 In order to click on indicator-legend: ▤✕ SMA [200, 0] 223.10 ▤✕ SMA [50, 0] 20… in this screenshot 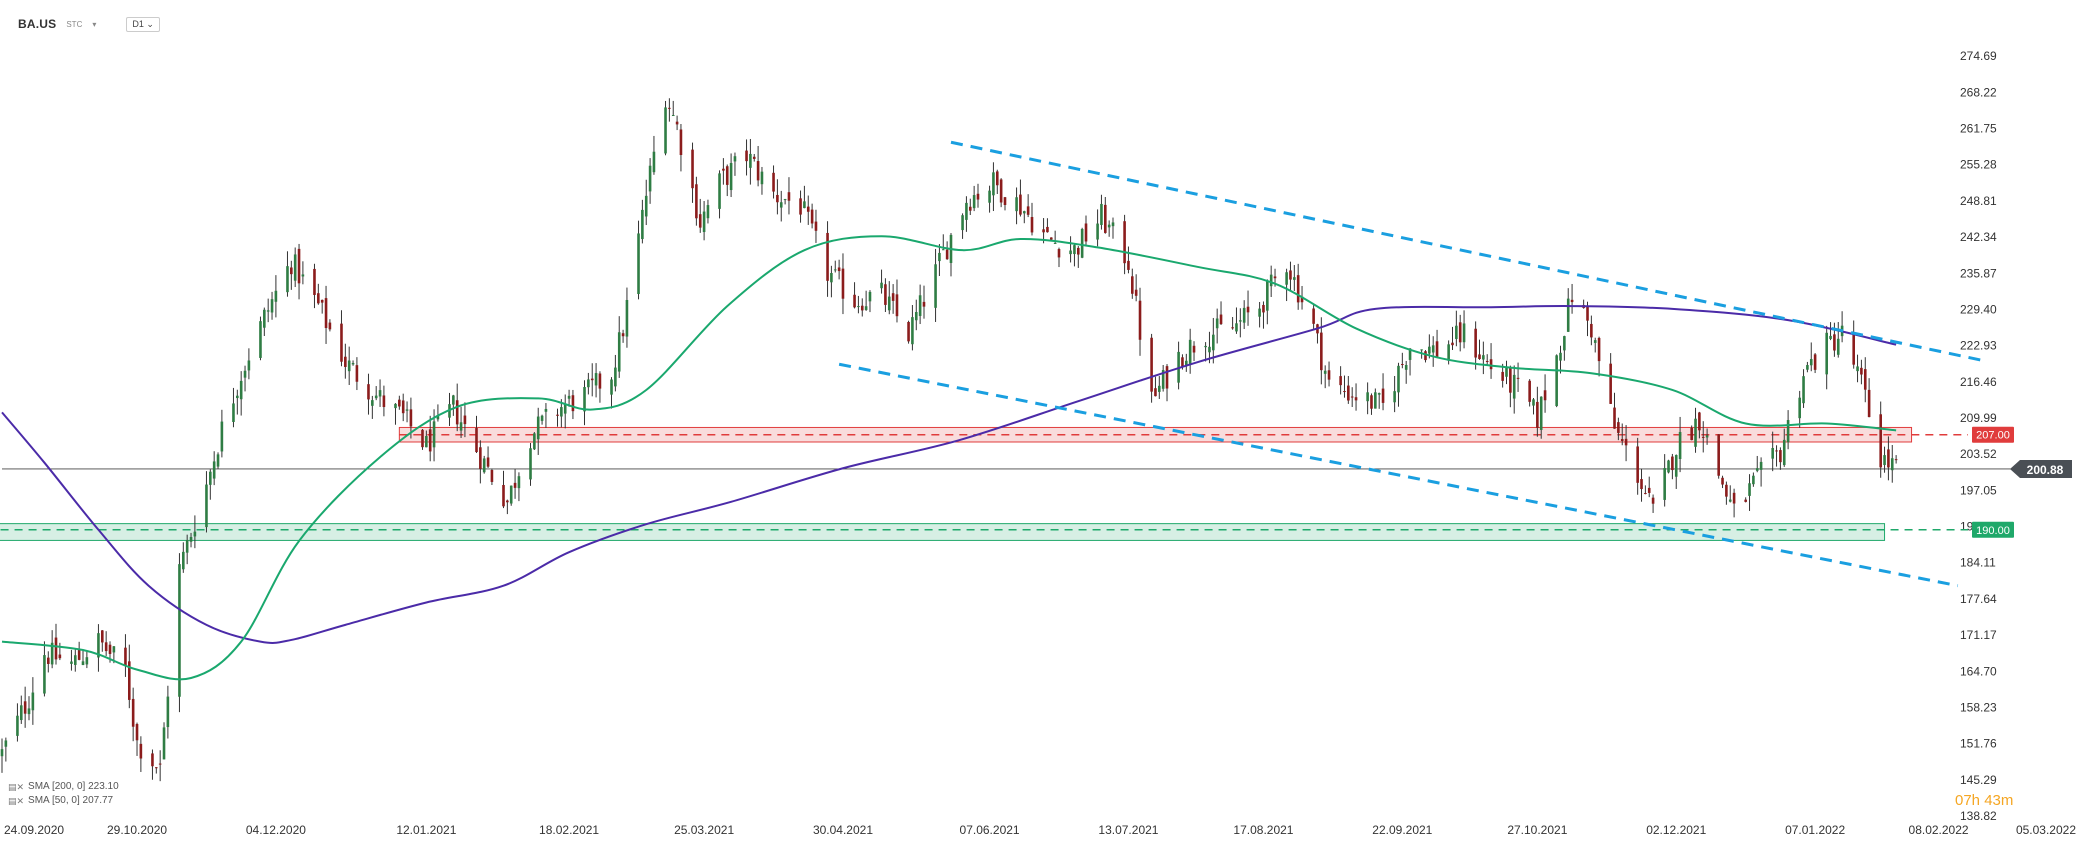, I will do `click(63, 794)`.